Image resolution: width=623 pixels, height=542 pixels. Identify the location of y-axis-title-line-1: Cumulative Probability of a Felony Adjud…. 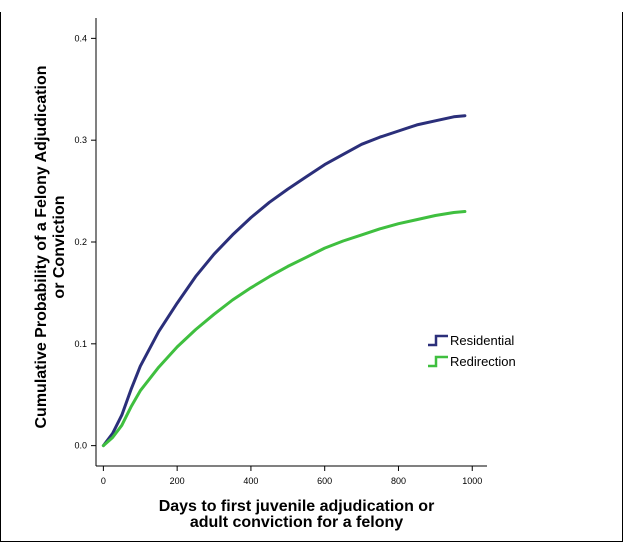
(41, 247).